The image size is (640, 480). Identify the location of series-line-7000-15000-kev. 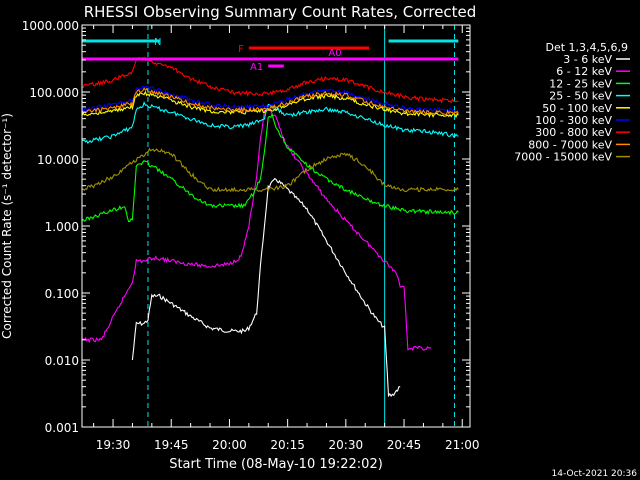
(270, 170).